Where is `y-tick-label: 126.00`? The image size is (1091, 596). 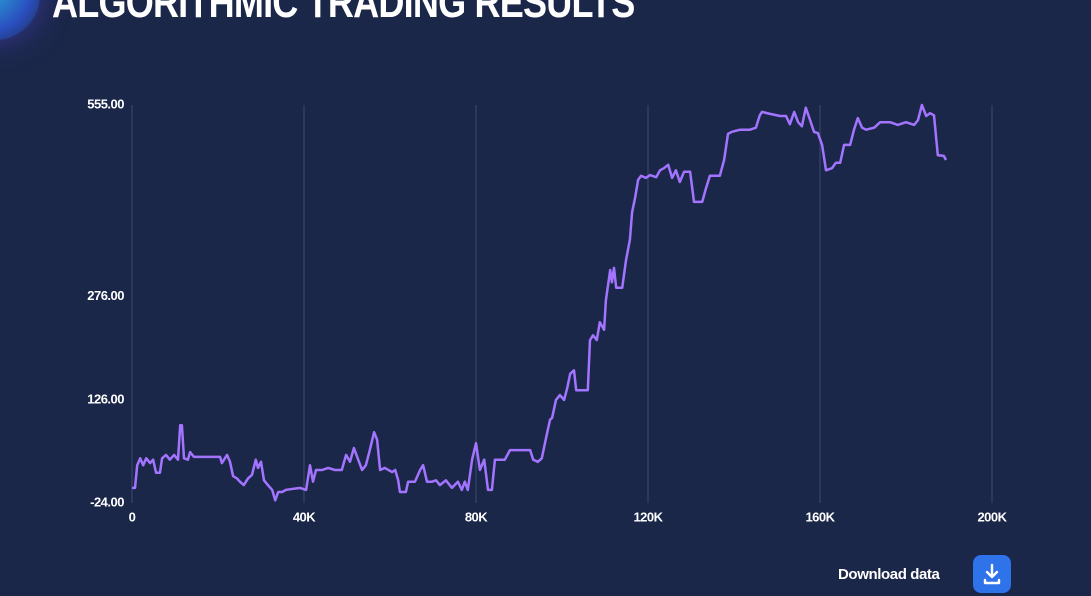 y-tick-label: 126.00 is located at coordinates (105, 398).